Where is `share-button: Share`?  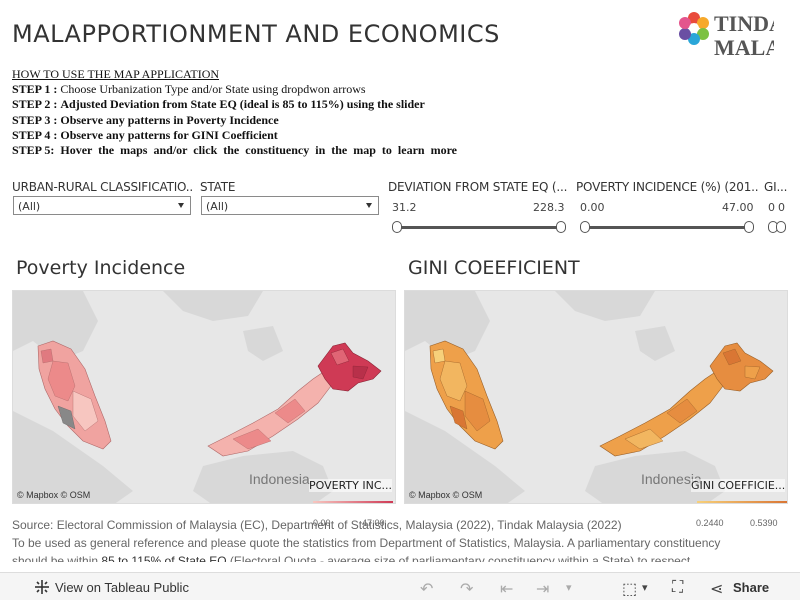 share-button: Share is located at coordinates (751, 587).